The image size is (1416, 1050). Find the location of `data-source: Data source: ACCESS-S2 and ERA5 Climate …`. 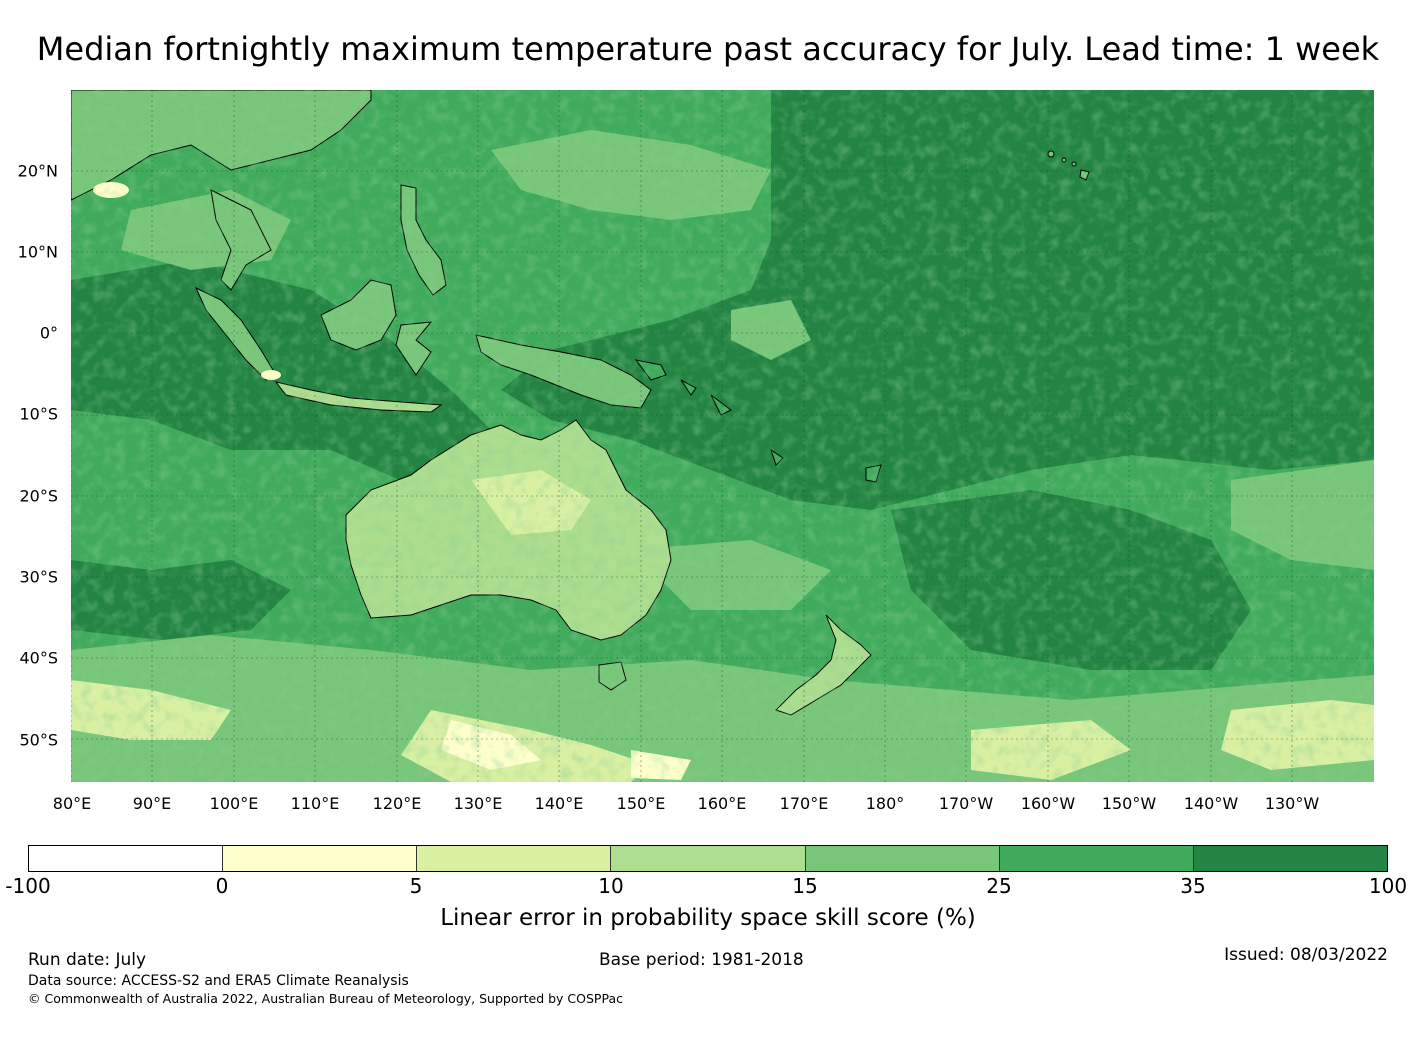

data-source: Data source: ACCESS-S2 and ERA5 Climate … is located at coordinates (218, 981).